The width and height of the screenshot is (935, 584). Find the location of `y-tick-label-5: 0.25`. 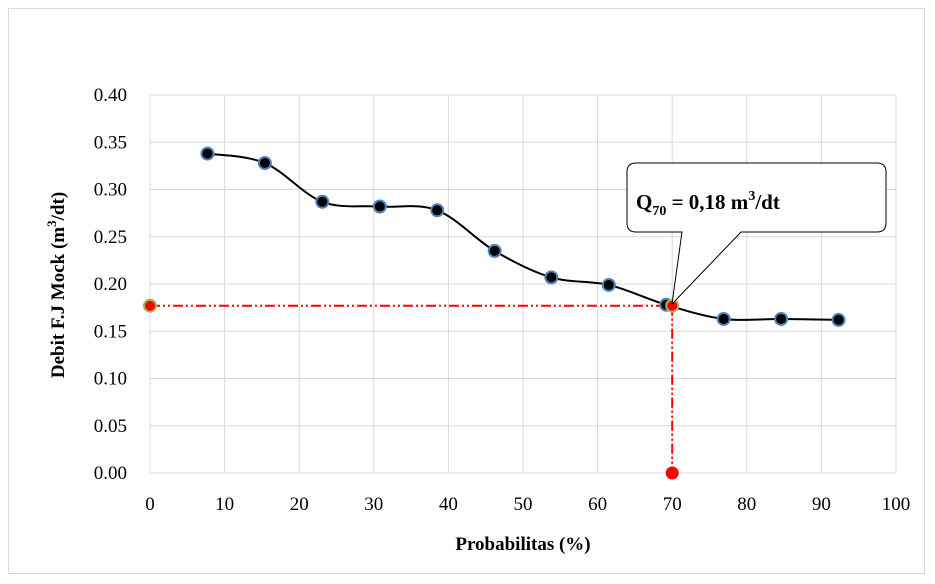

y-tick-label-5: 0.25 is located at coordinates (110, 237).